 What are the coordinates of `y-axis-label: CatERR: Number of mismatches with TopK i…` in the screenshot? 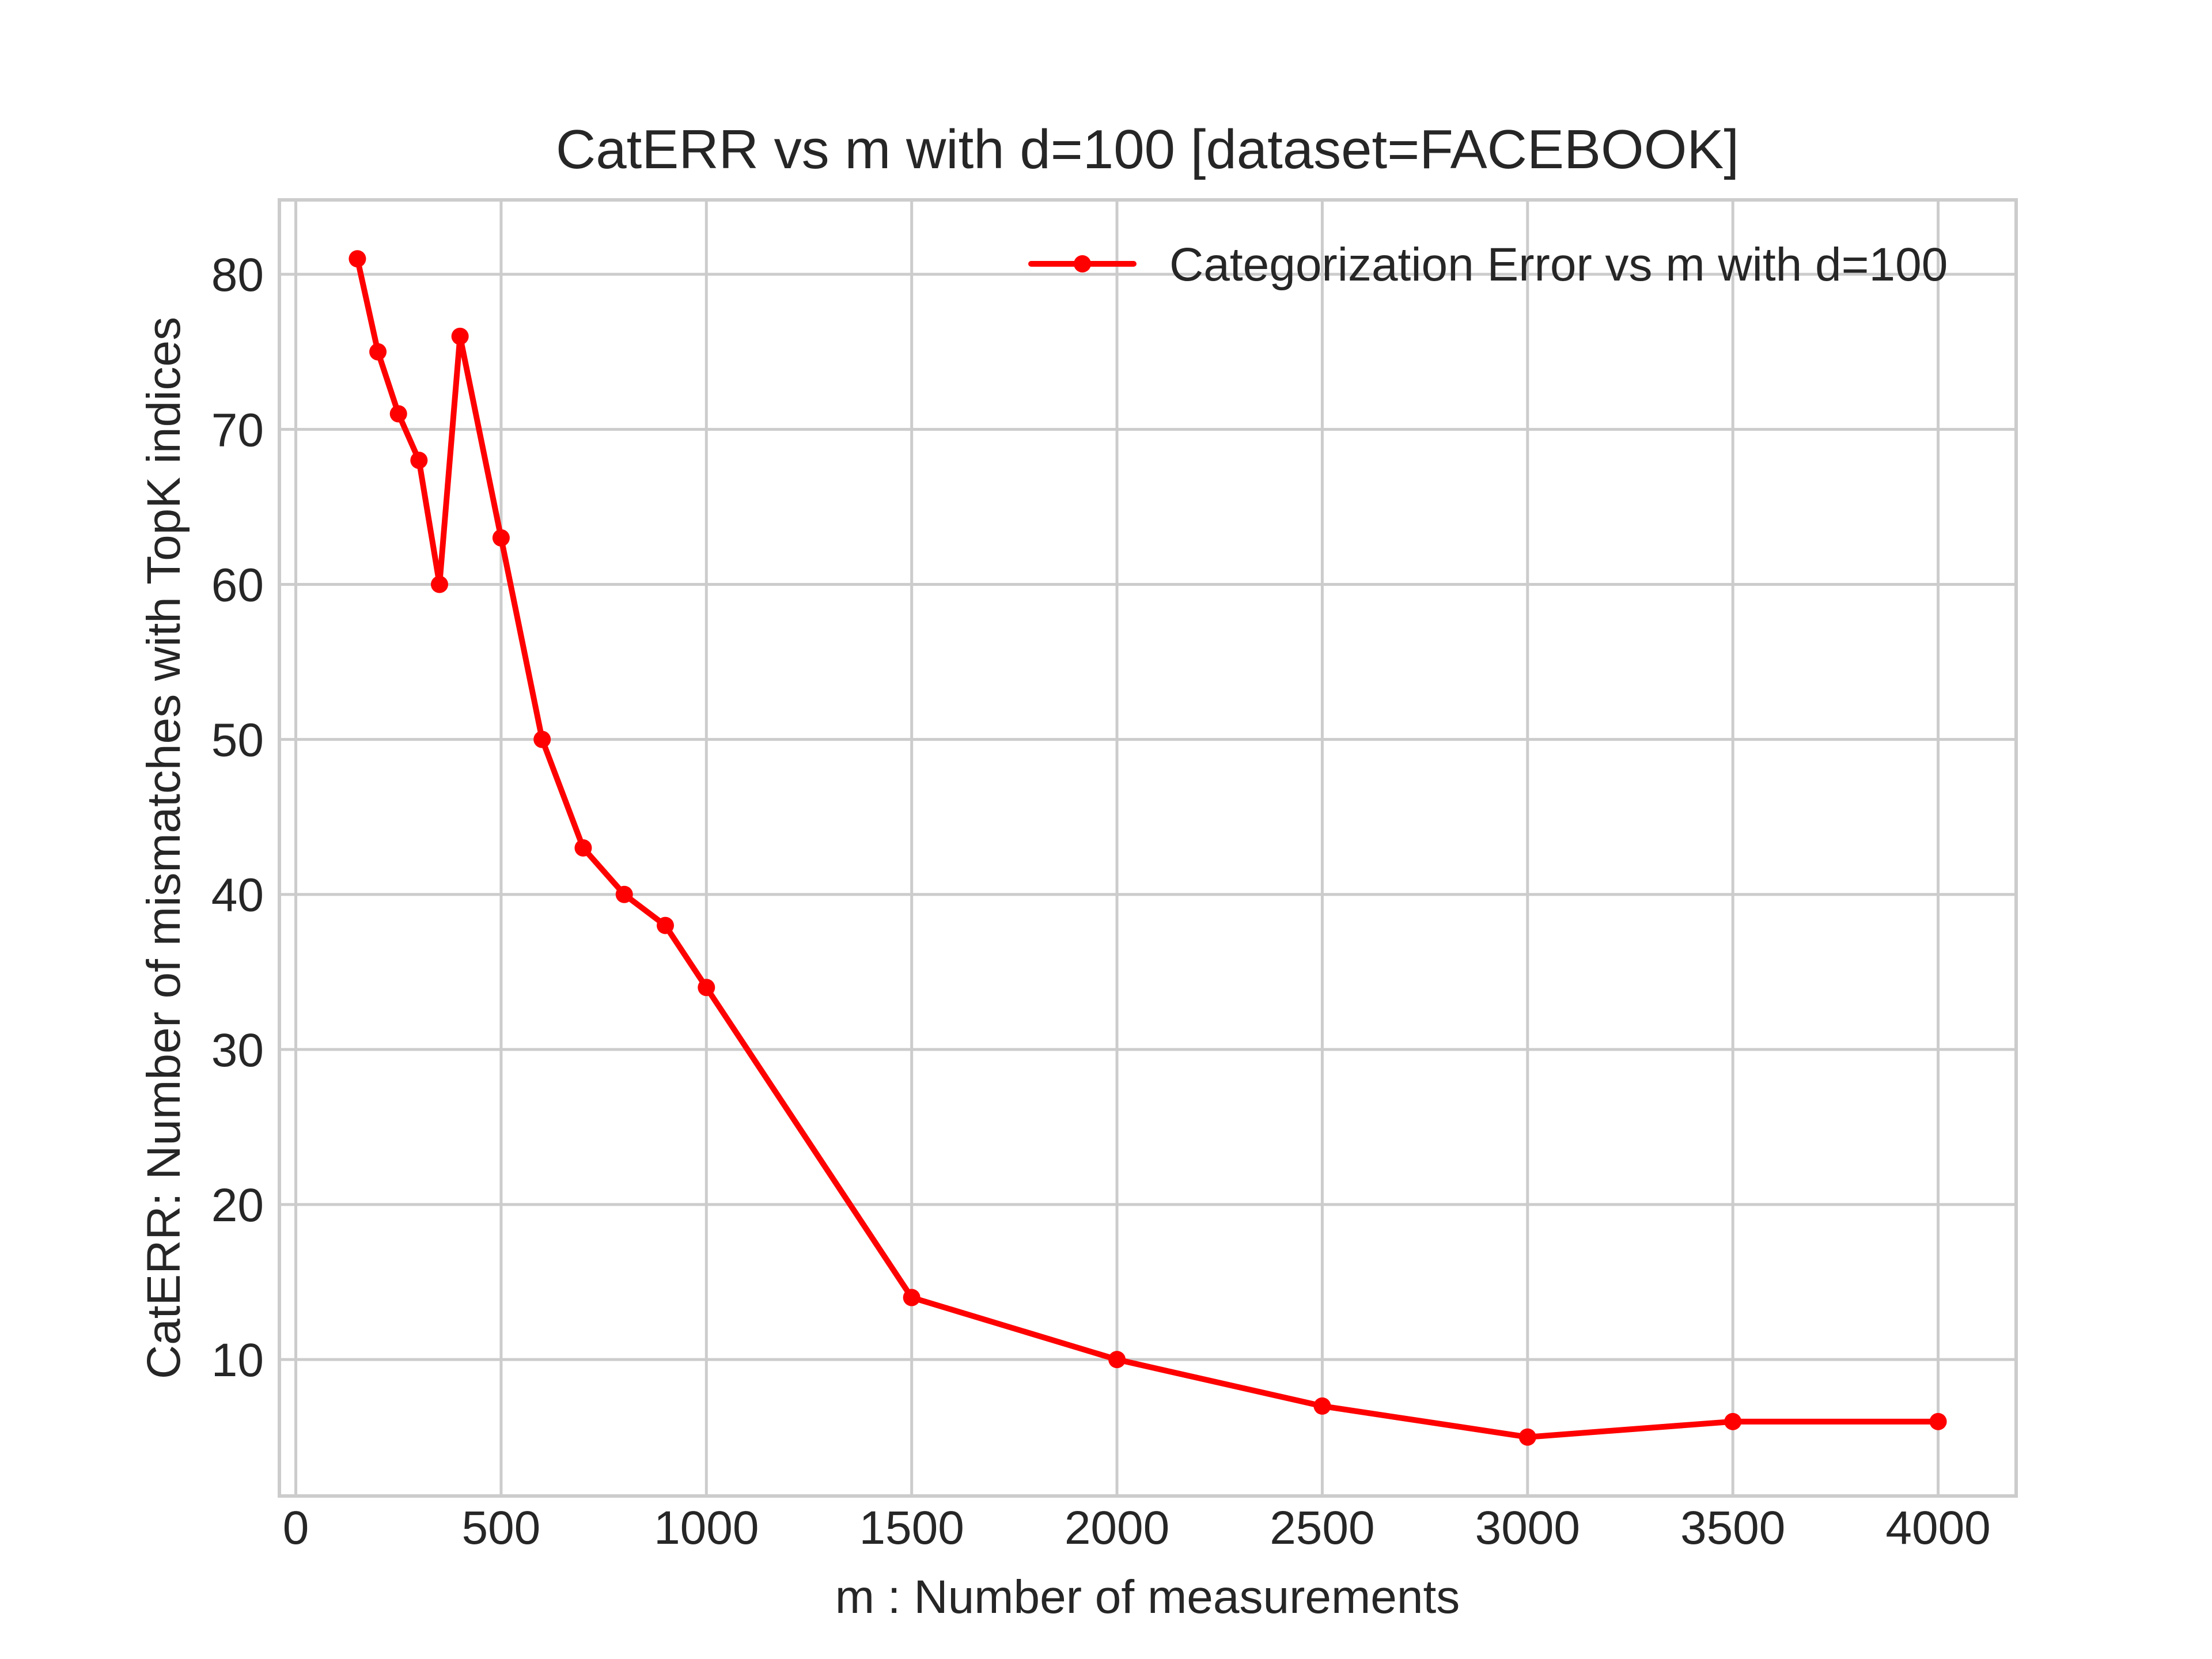 It's located at (164, 848).